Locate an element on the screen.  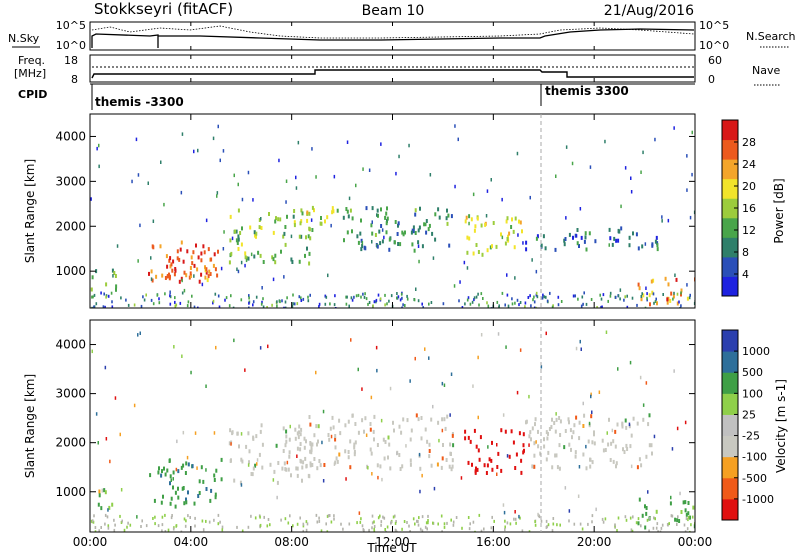
colorbar-tick-label: 4 is located at coordinates (745, 274).